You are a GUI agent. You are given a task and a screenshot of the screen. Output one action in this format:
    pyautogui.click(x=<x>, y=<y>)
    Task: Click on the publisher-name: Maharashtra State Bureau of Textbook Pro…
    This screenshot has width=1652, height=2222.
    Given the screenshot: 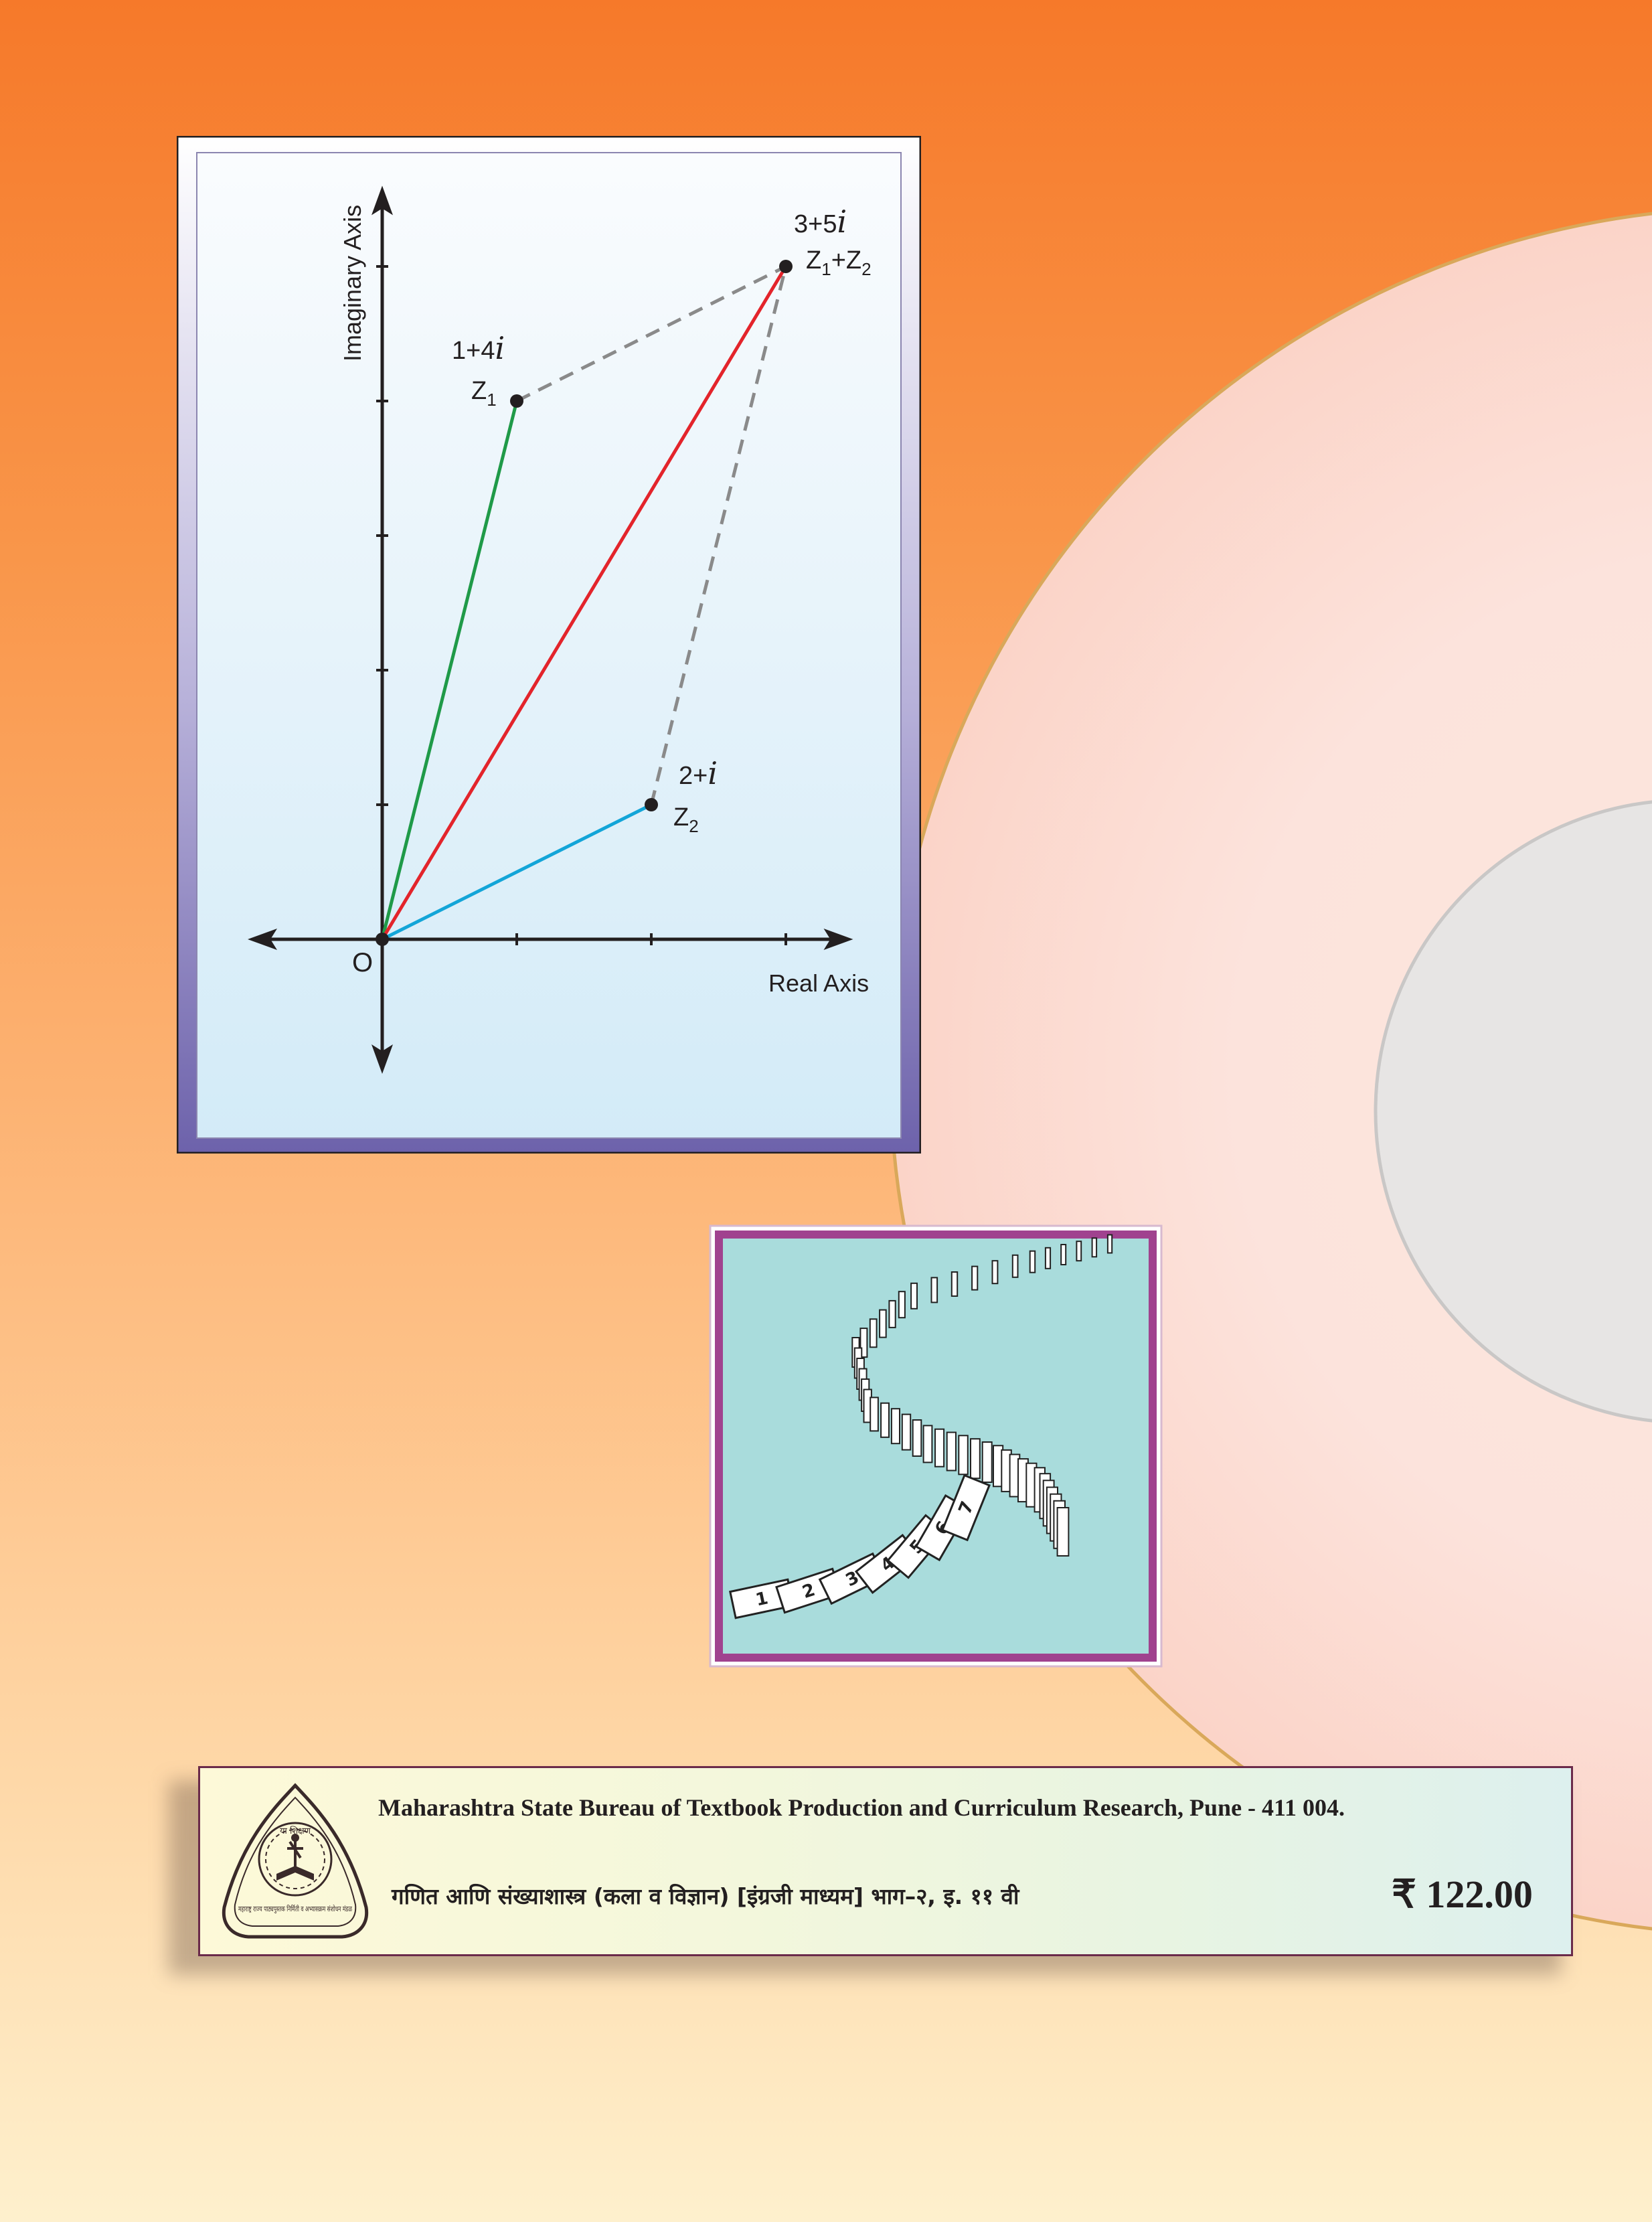 What is the action you would take?
    pyautogui.click(x=861, y=1807)
    